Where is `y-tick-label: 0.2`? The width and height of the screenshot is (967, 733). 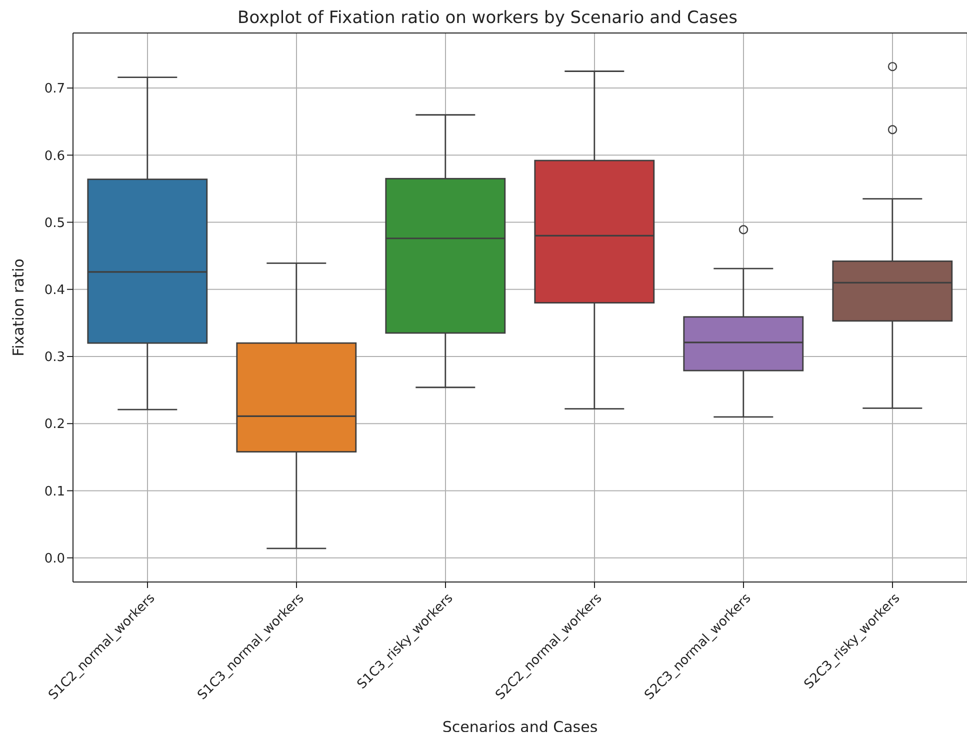
y-tick-label: 0.2 is located at coordinates (54, 424).